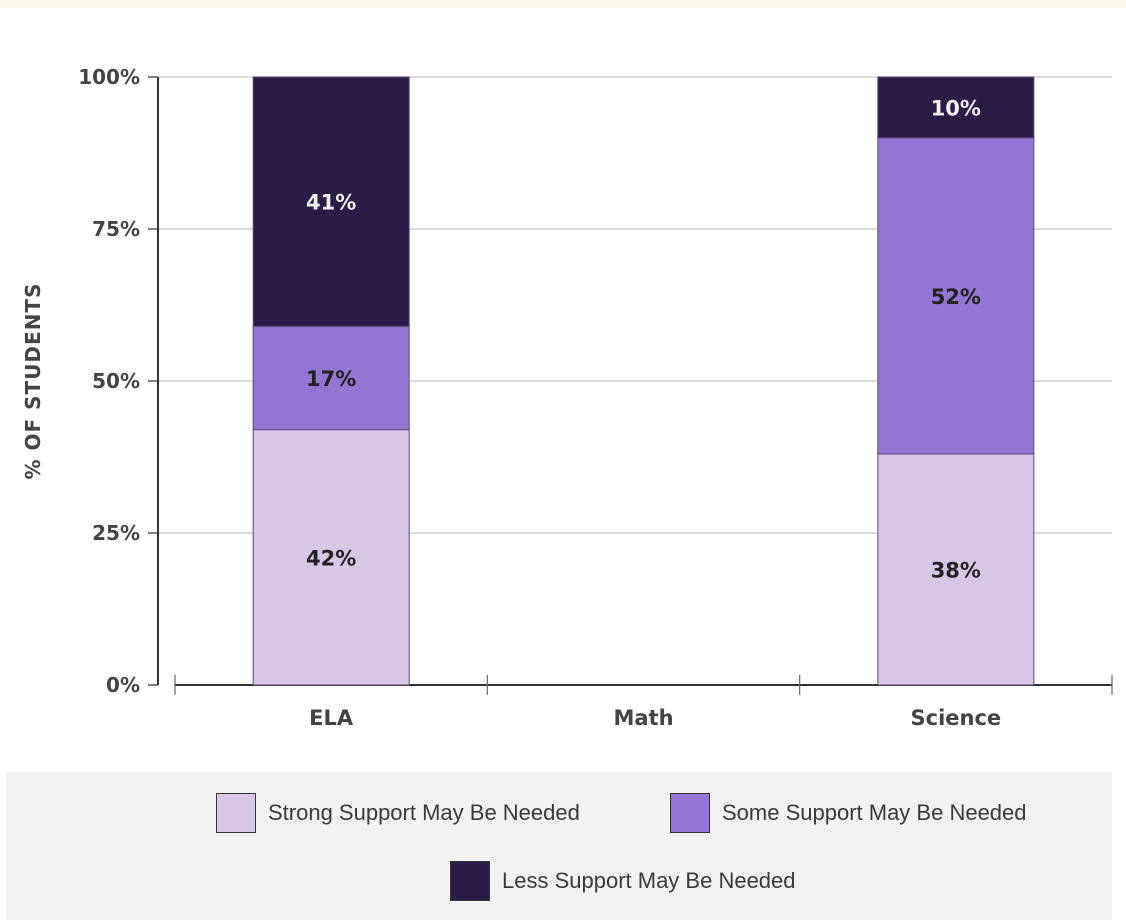 Image resolution: width=1126 pixels, height=920 pixels. I want to click on legend-label: Strong Support May Be Needed, so click(424, 813).